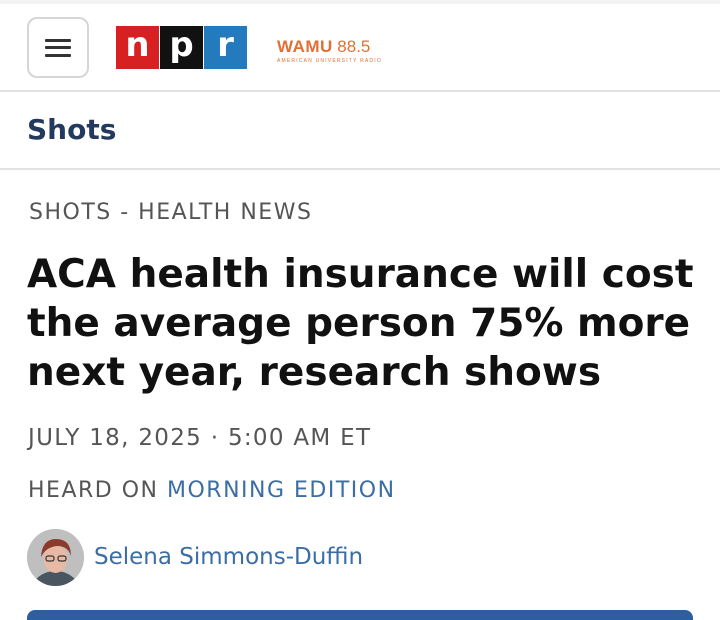  I want to click on article-dateline: JULY 18, 2025 · 5:00 AM ET, so click(199, 438).